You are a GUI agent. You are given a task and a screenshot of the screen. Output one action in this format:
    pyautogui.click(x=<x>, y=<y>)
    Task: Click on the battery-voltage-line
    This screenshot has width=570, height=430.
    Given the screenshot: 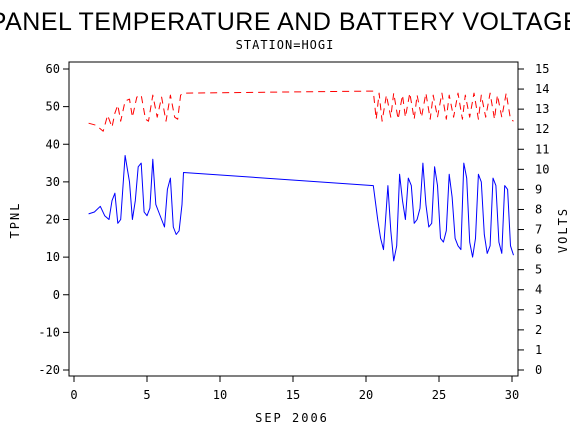 What is the action you would take?
    pyautogui.click(x=301, y=111)
    